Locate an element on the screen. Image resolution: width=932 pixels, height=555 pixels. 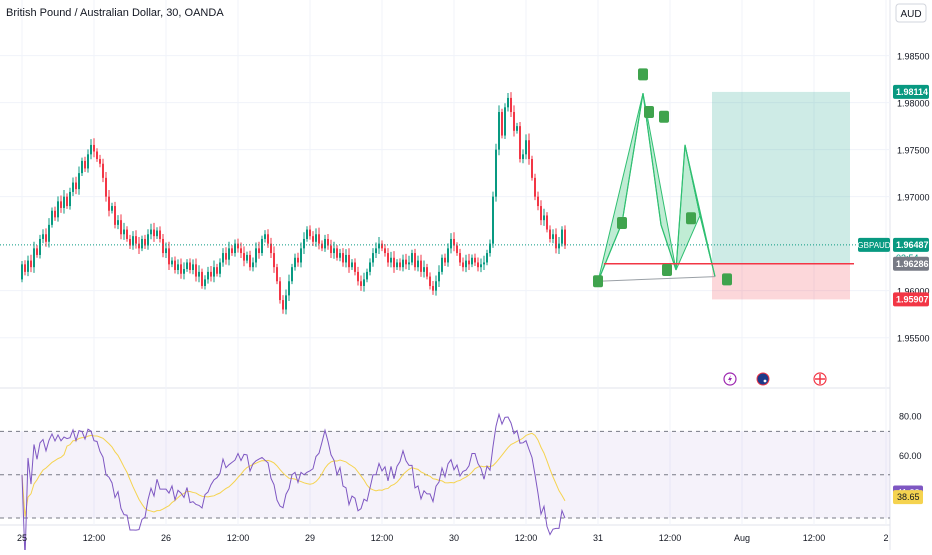
entry-price-badge-value: 1.96286 is located at coordinates (912, 264).